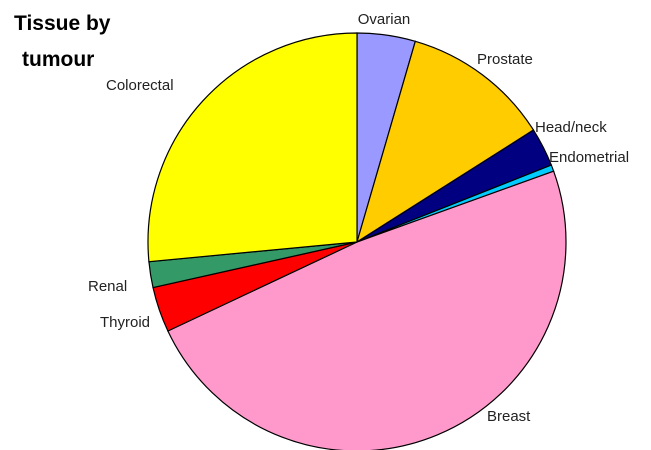 This screenshot has height=450, width=651. I want to click on chart-title-line-1: Tissue by, so click(62, 23).